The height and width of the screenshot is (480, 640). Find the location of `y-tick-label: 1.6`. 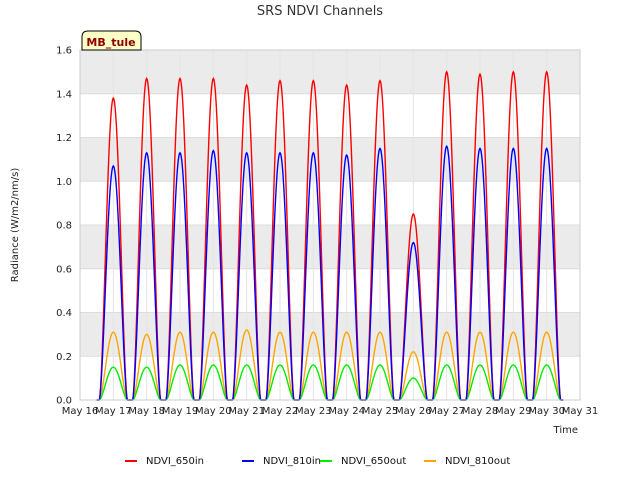

y-tick-label: 1.6 is located at coordinates (64, 51).